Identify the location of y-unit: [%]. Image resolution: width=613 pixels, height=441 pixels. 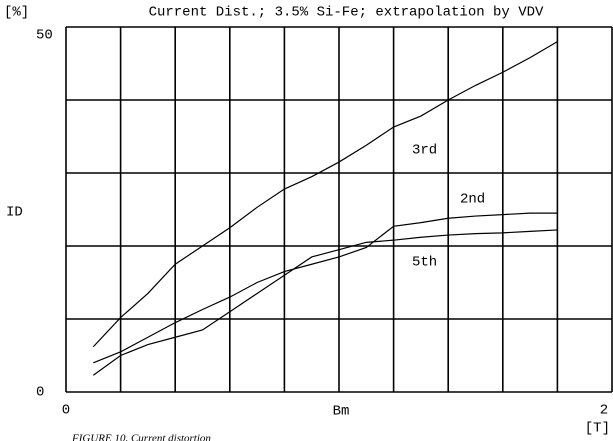
(16, 13).